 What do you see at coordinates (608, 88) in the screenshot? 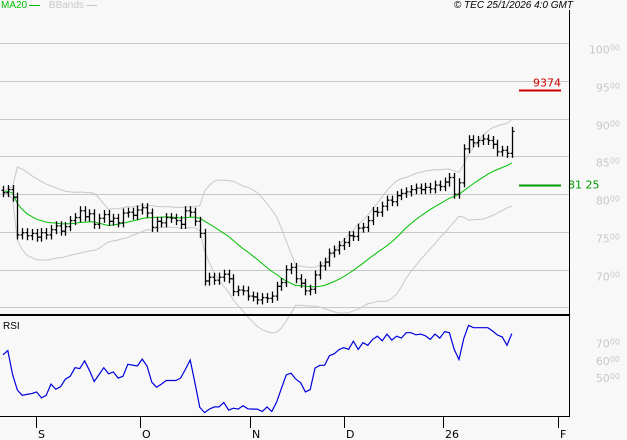
I see `price-axis-label: 9500` at bounding box center [608, 88].